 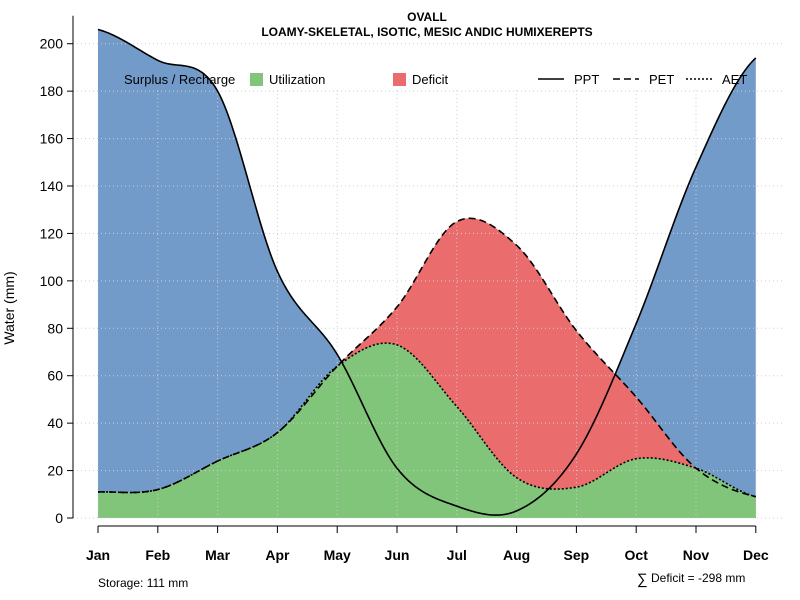 What do you see at coordinates (55, 471) in the screenshot?
I see `y-tick-label: 20` at bounding box center [55, 471].